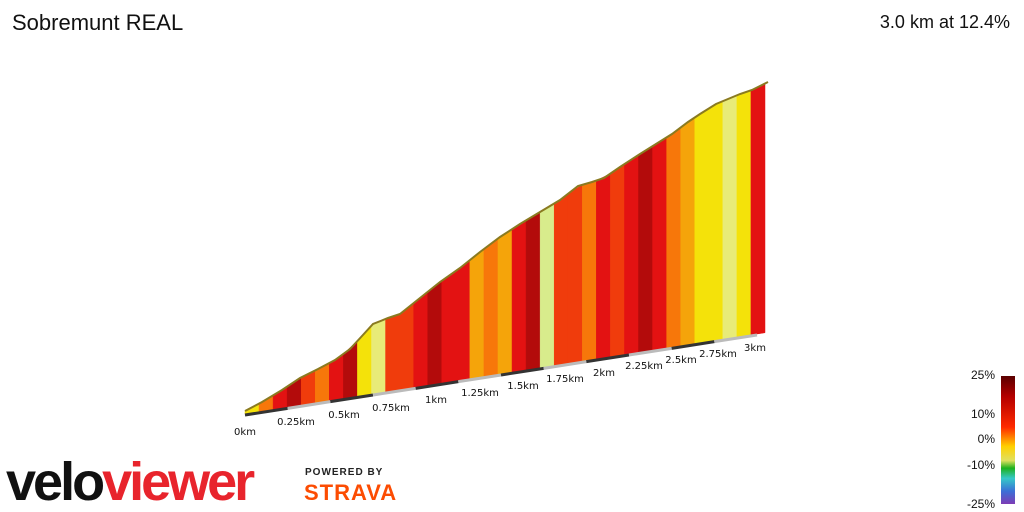  Describe the element at coordinates (55, 482) in the screenshot. I see `logo-velo: velo` at that location.